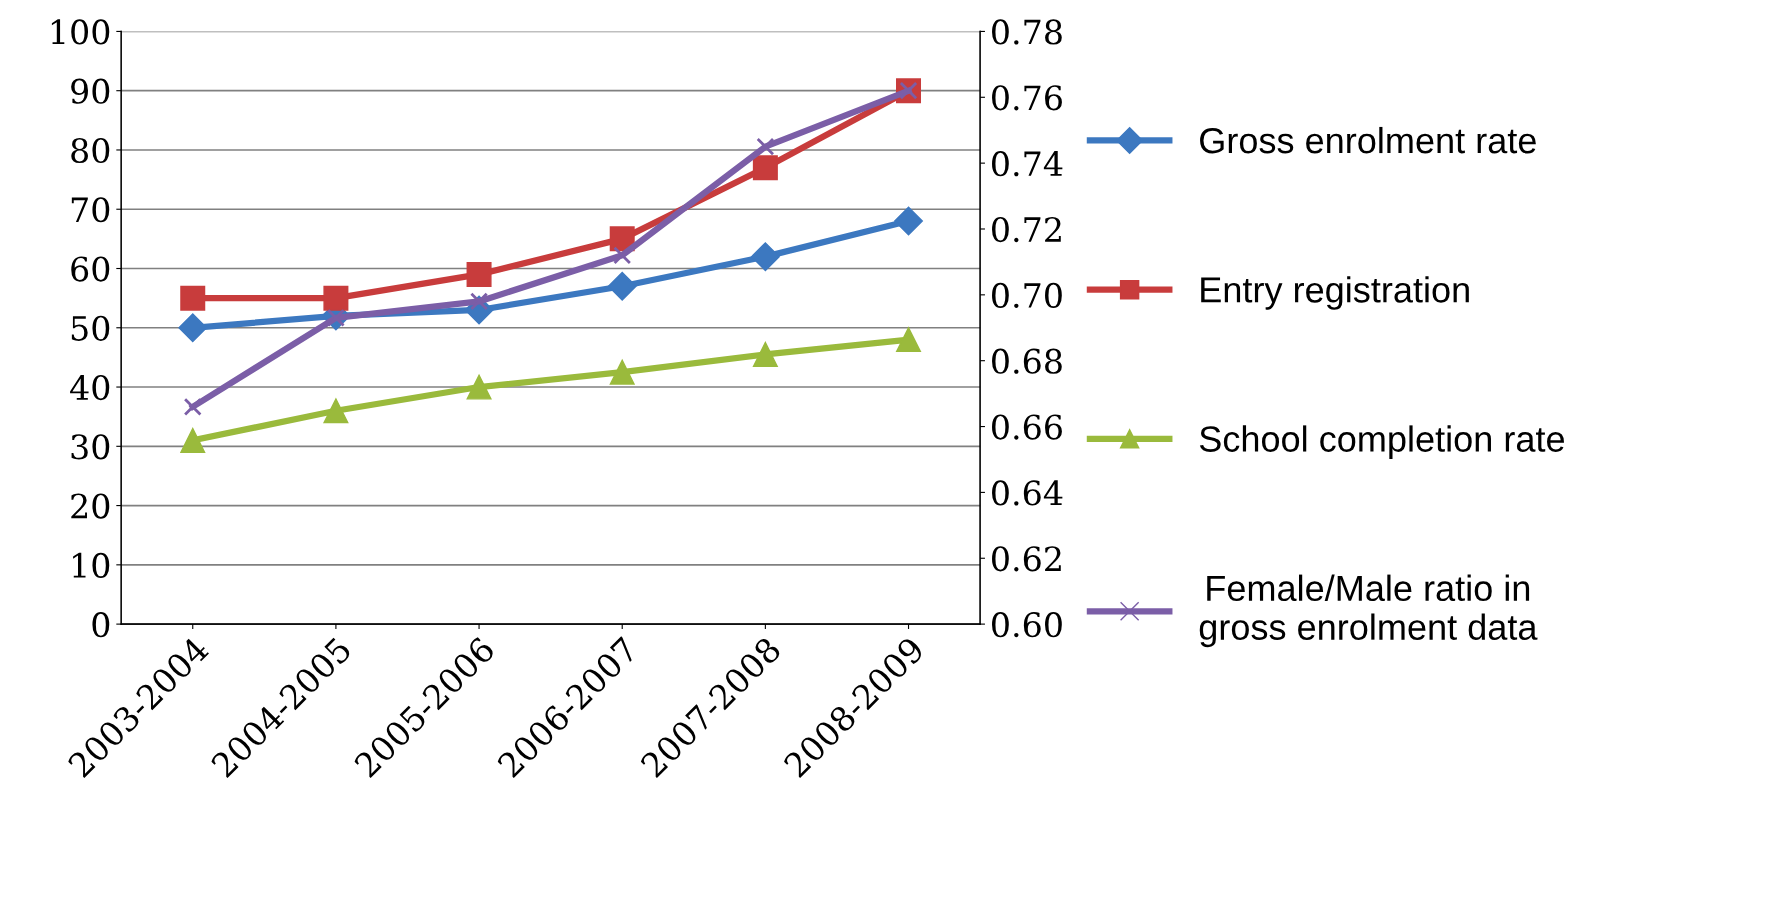 Image resolution: width=1782 pixels, height=898 pixels. What do you see at coordinates (90, 447) in the screenshot?
I see `y-tick-label: 30` at bounding box center [90, 447].